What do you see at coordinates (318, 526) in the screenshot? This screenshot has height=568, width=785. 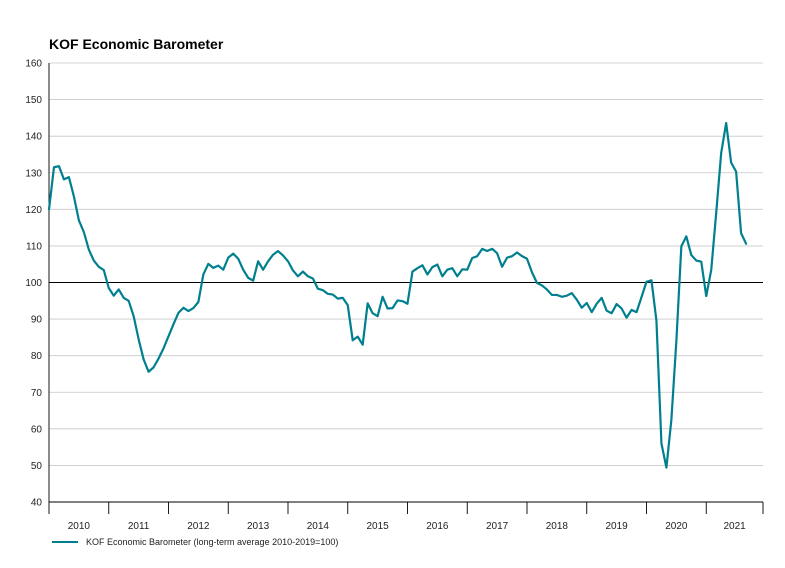 I see `x-tick-label-2014: 2014` at bounding box center [318, 526].